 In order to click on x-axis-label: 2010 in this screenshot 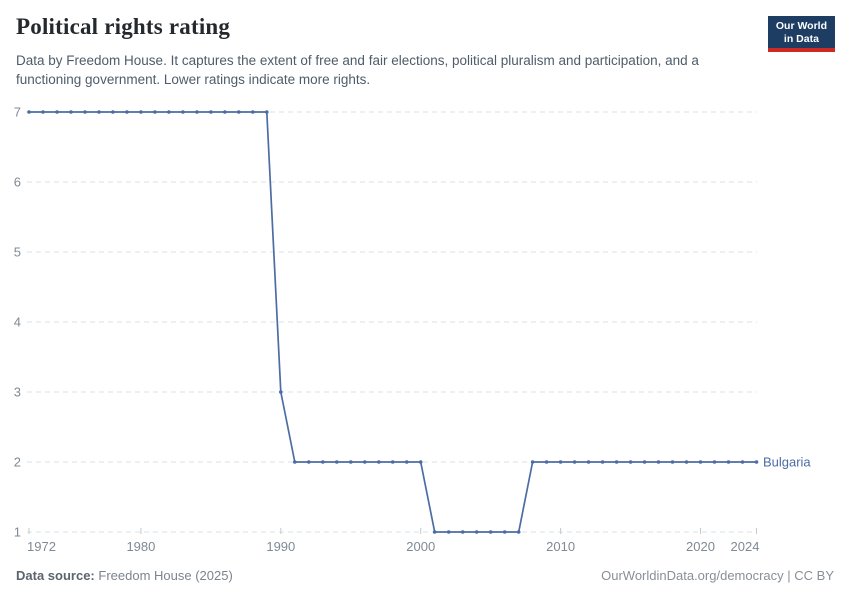, I will do `click(560, 546)`.